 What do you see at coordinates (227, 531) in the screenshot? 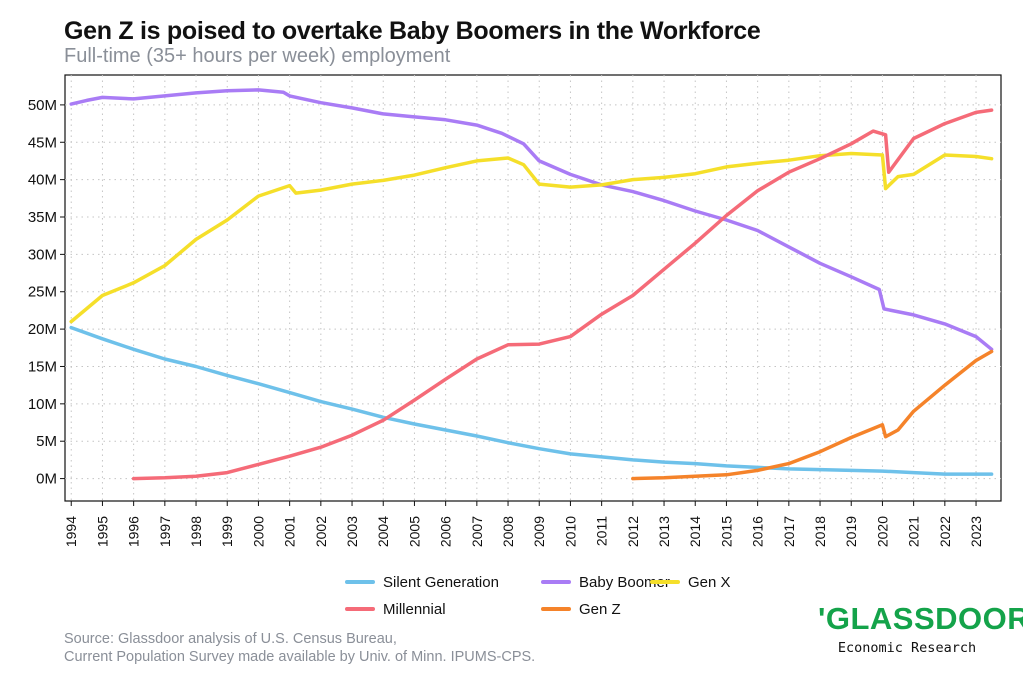
I see `x-tick-label: 1999` at bounding box center [227, 531].